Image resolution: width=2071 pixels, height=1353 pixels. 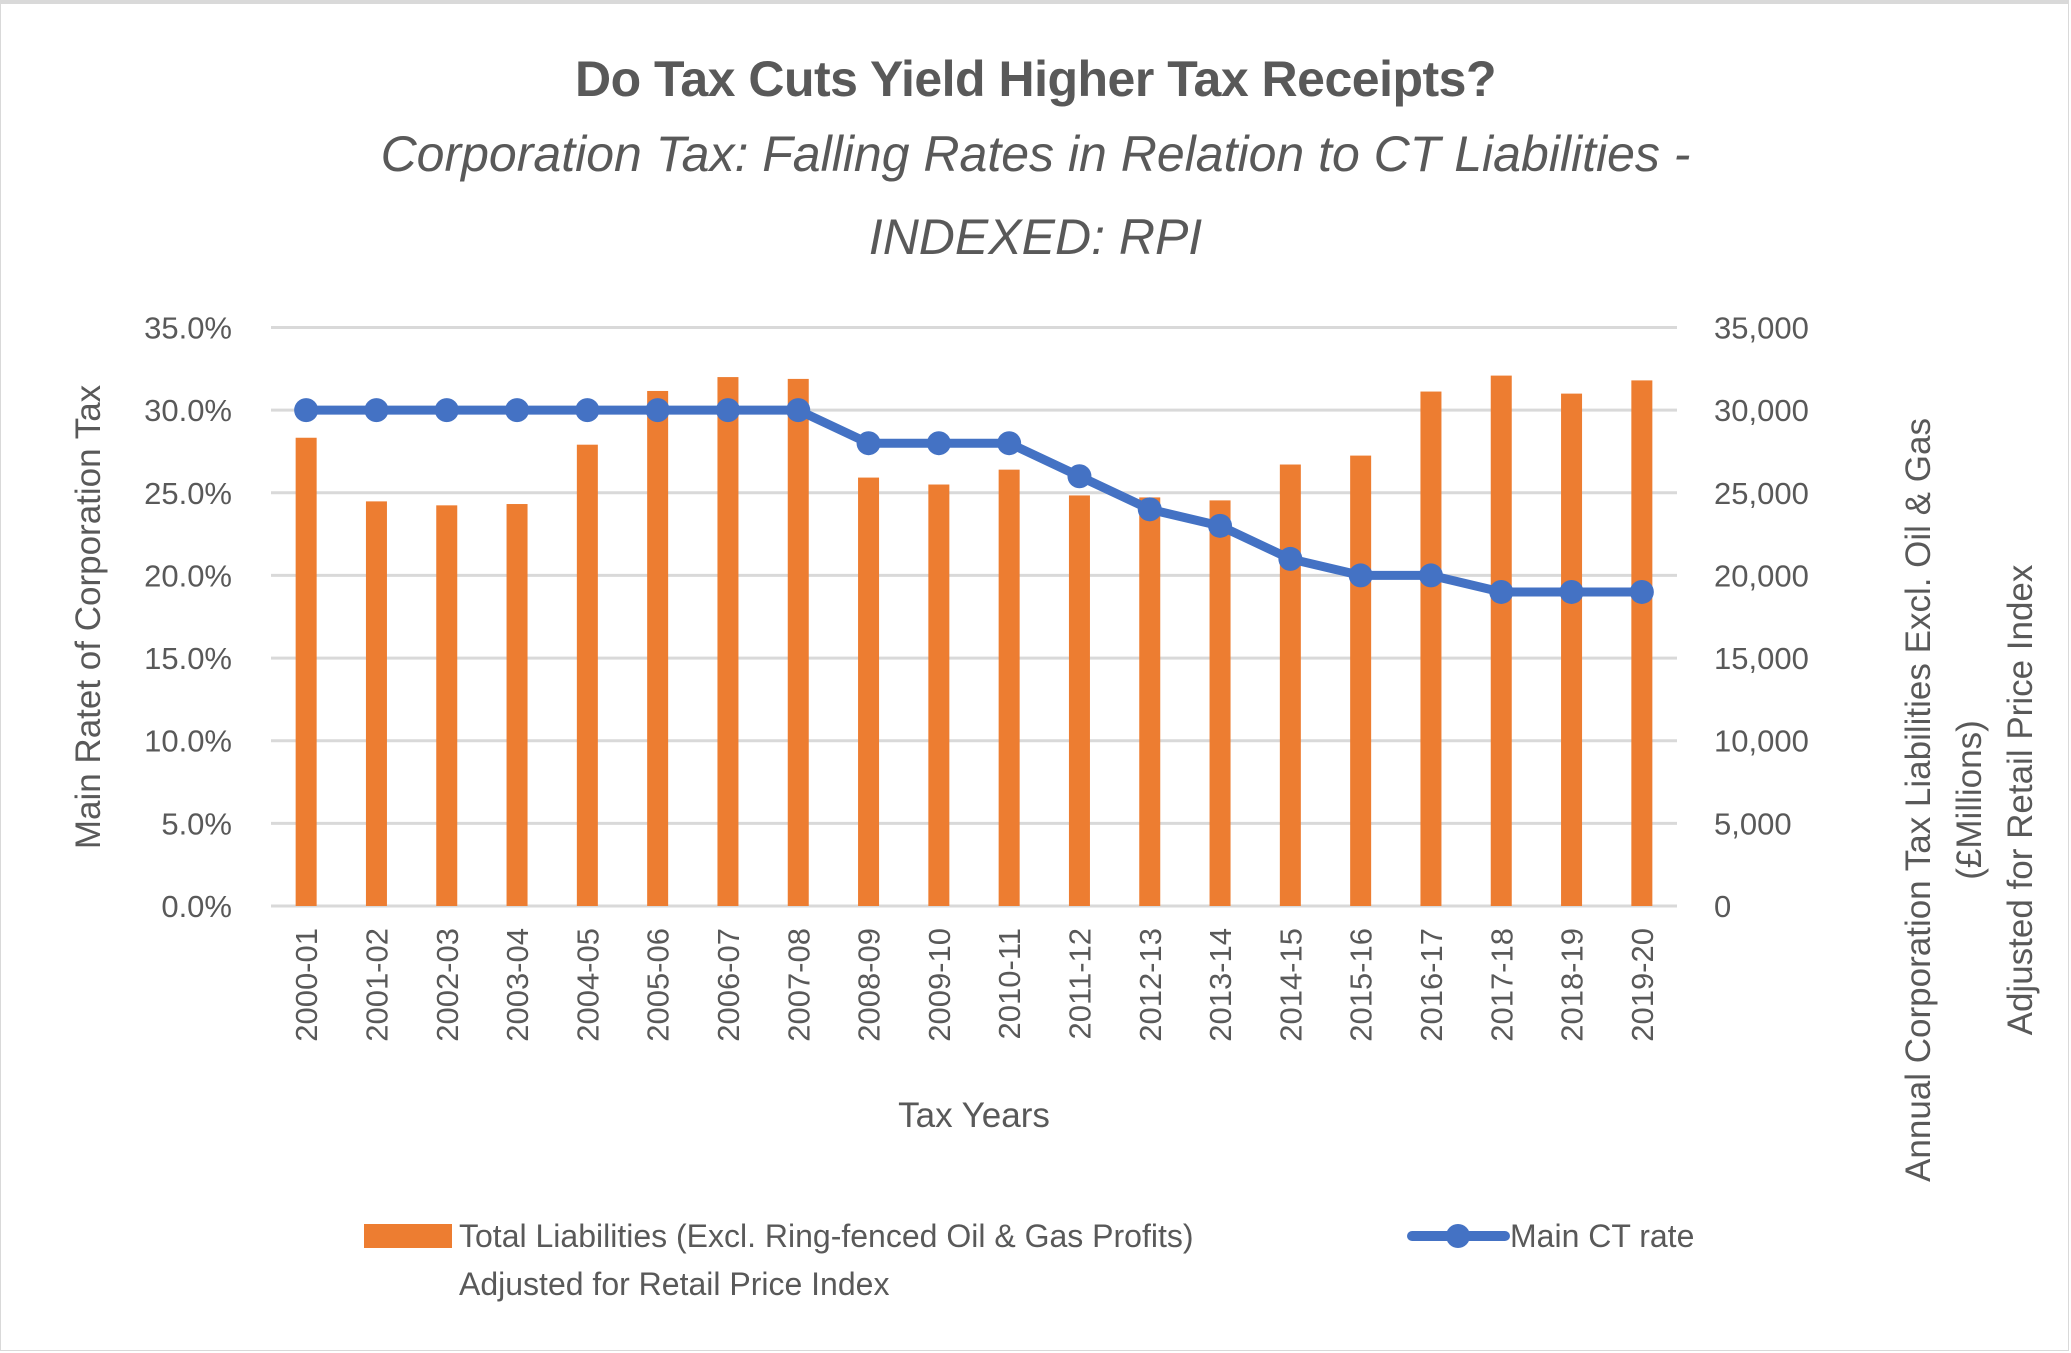 I want to click on right-tick-label: 25,000, so click(x=1761, y=493).